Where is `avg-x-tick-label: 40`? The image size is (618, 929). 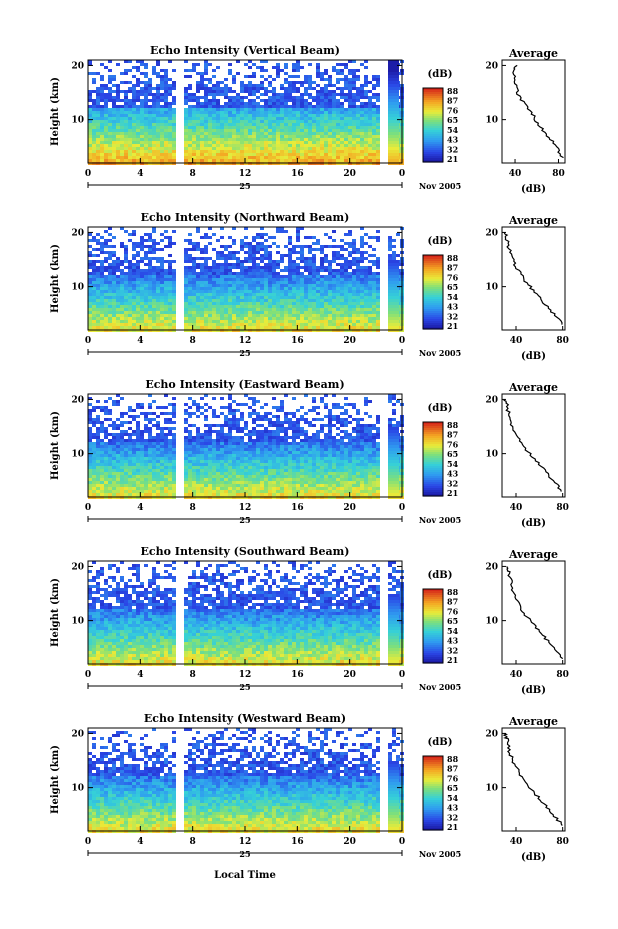
avg-x-tick-label: 40 is located at coordinates (516, 341).